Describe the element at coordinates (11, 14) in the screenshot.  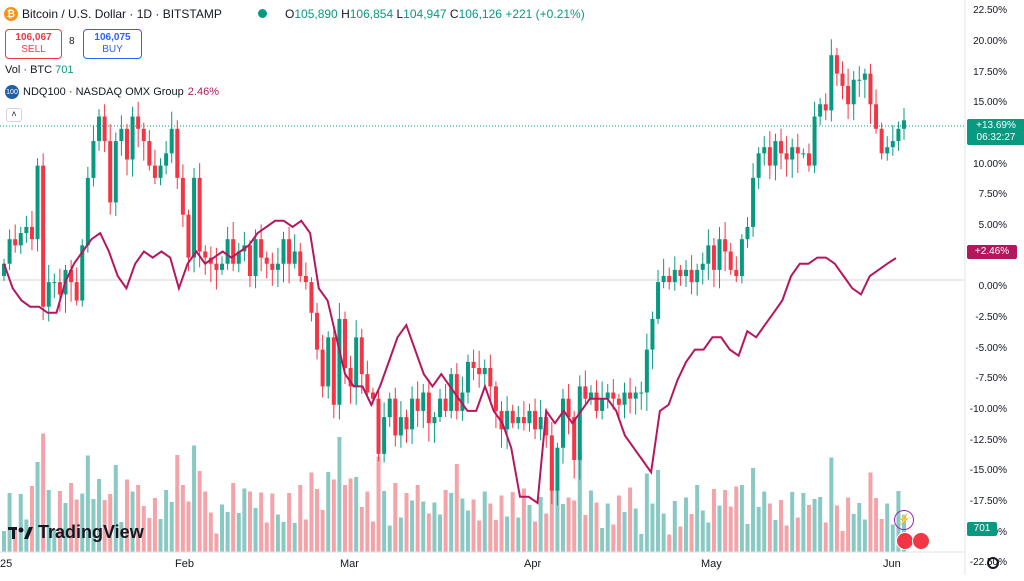
I see `bitcoin-icon: ₿` at that location.